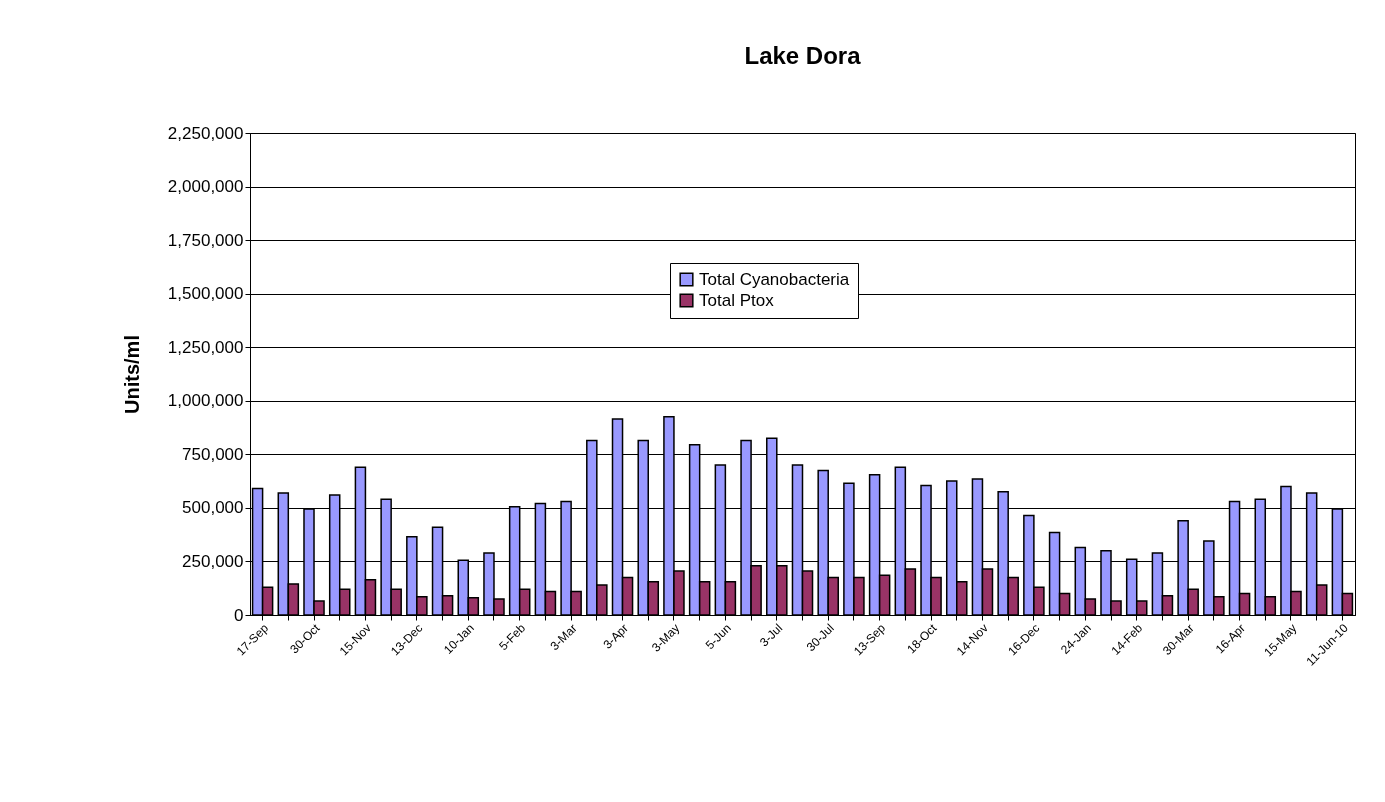 The height and width of the screenshot is (802, 1385). What do you see at coordinates (131, 374) in the screenshot?
I see `y-axis-title: Units/ml` at bounding box center [131, 374].